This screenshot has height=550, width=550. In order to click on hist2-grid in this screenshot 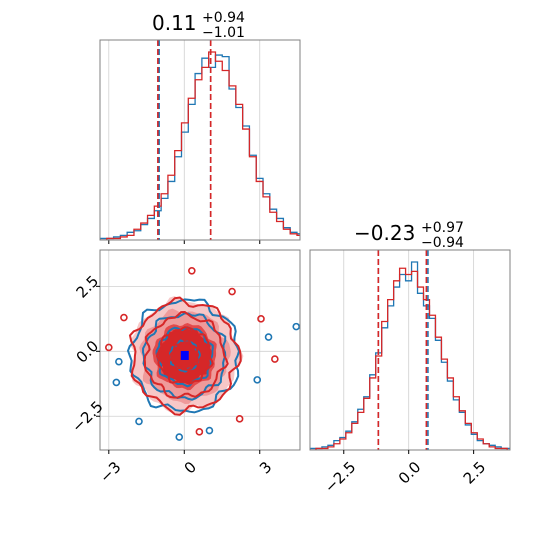, I will do `click(409, 350)`.